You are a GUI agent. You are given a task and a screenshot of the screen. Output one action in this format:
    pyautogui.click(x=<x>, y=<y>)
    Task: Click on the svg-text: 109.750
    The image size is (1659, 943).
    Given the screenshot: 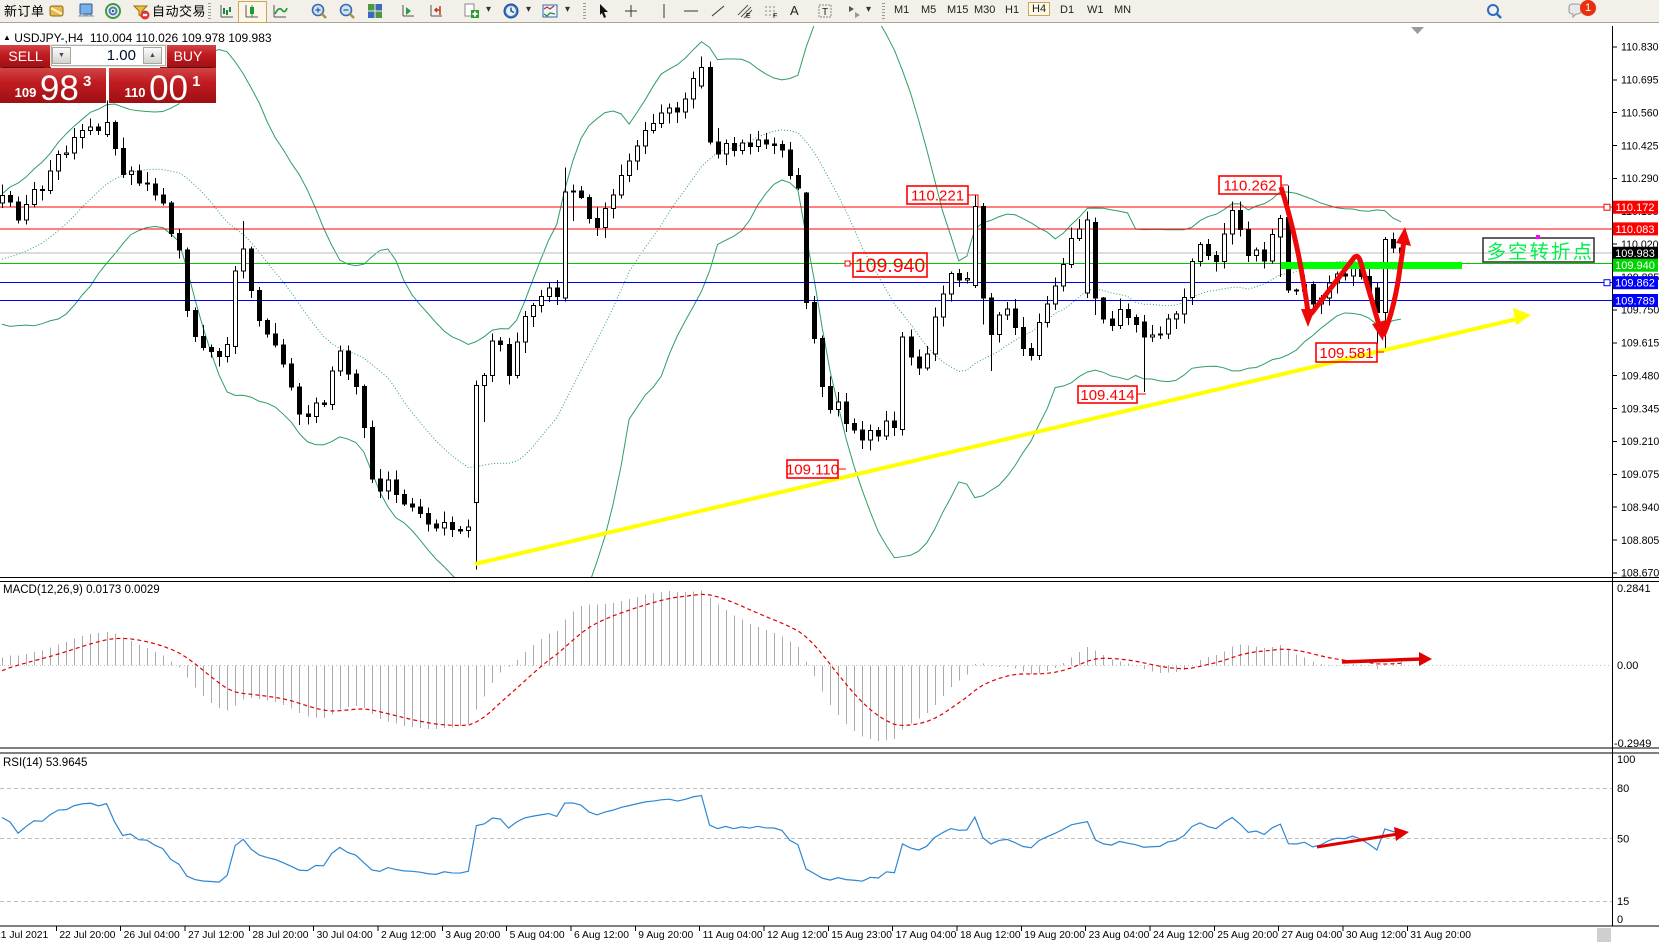 What is the action you would take?
    pyautogui.click(x=1640, y=311)
    